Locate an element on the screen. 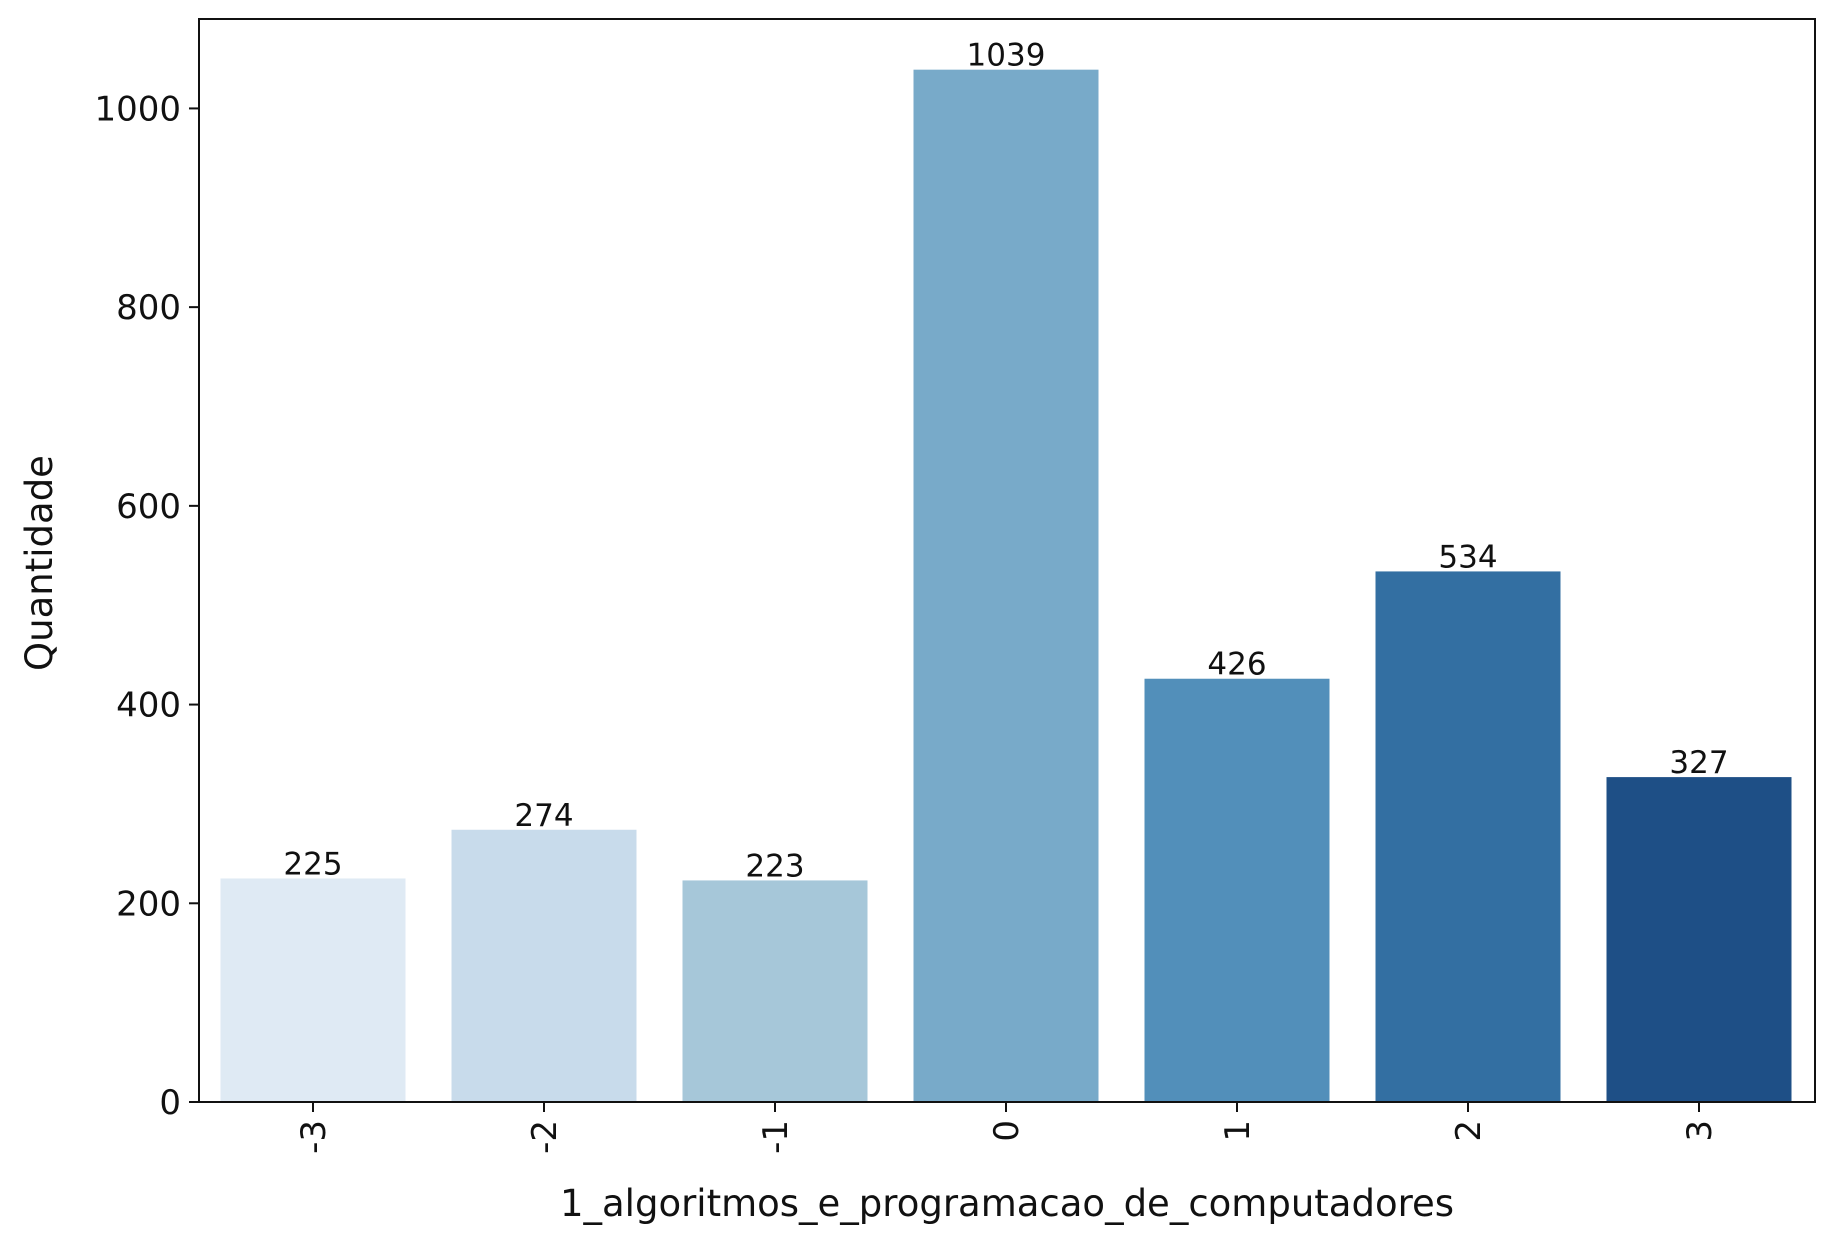  y-axis: 0 200 400 600 800 1000 is located at coordinates (146, 606).